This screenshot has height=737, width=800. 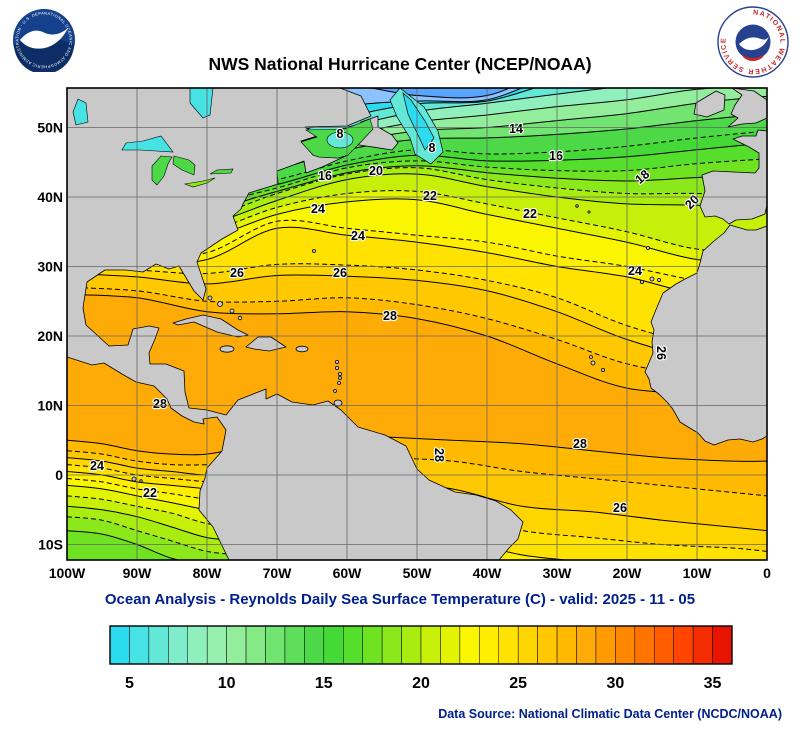 What do you see at coordinates (129, 683) in the screenshot?
I see `colorbar-tick-label: 5` at bounding box center [129, 683].